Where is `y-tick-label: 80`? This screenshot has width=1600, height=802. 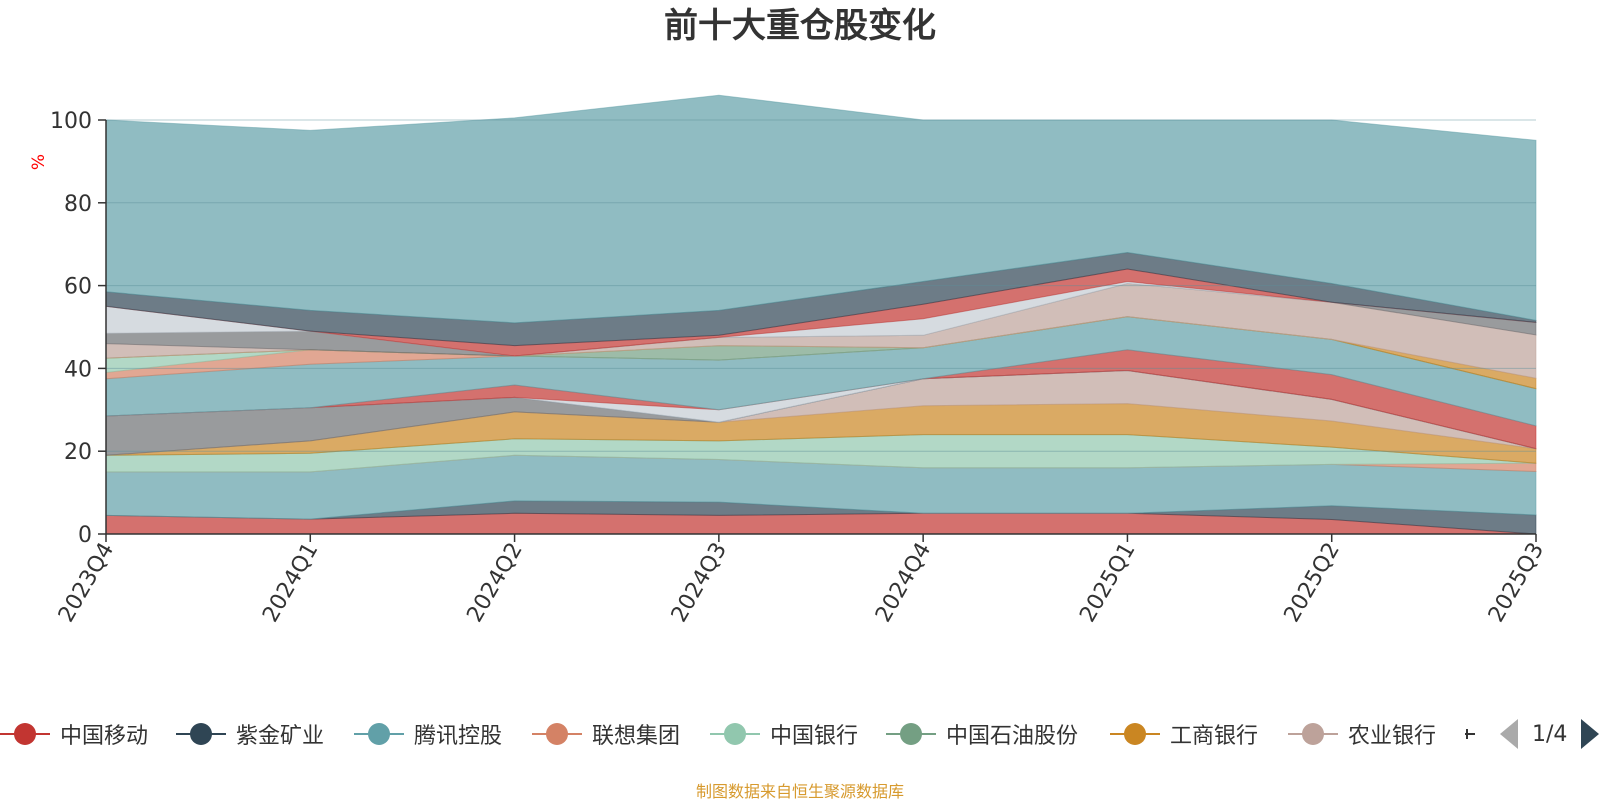
y-tick-label: 80 is located at coordinates (78, 204).